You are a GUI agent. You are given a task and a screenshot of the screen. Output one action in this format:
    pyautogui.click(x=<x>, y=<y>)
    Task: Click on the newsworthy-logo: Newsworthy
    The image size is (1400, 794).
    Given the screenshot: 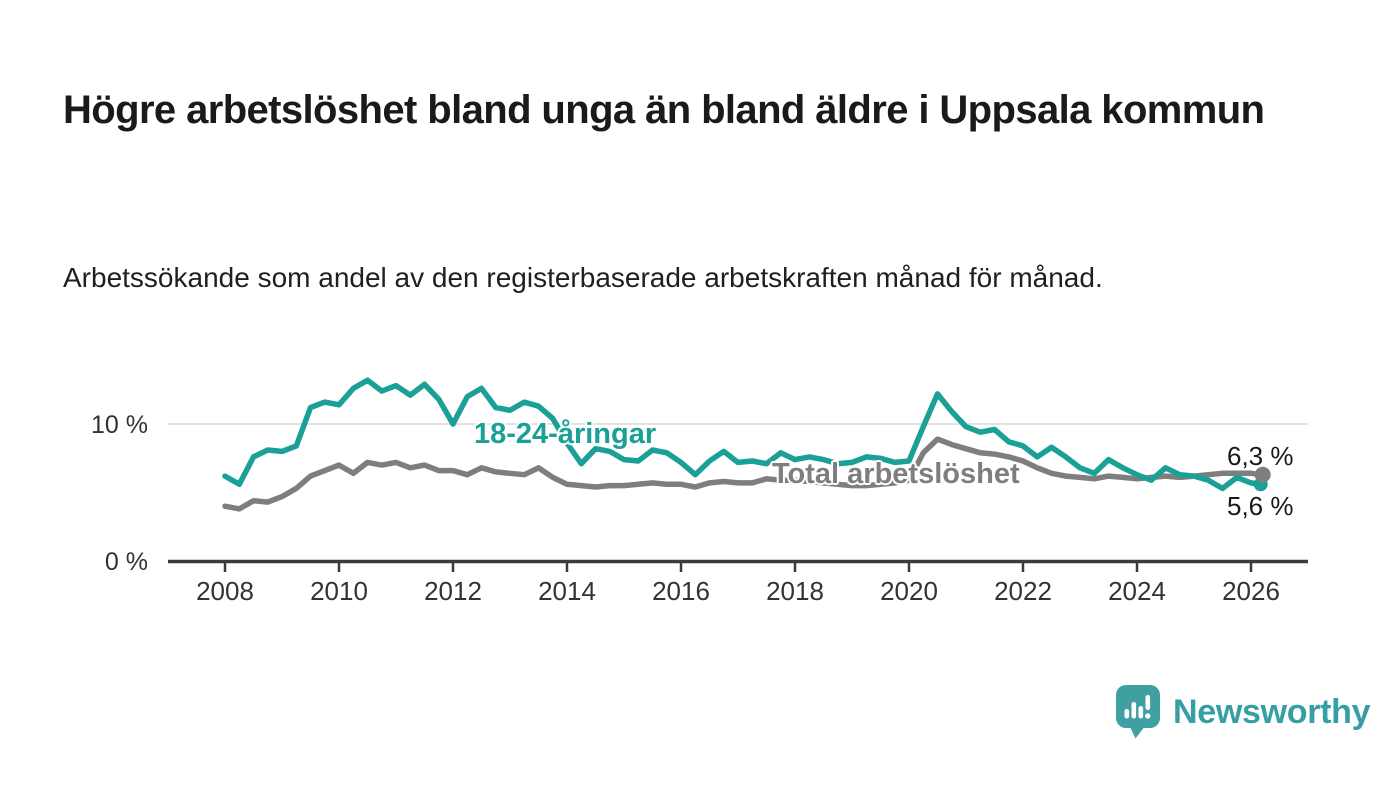 What is the action you would take?
    pyautogui.click(x=1243, y=712)
    